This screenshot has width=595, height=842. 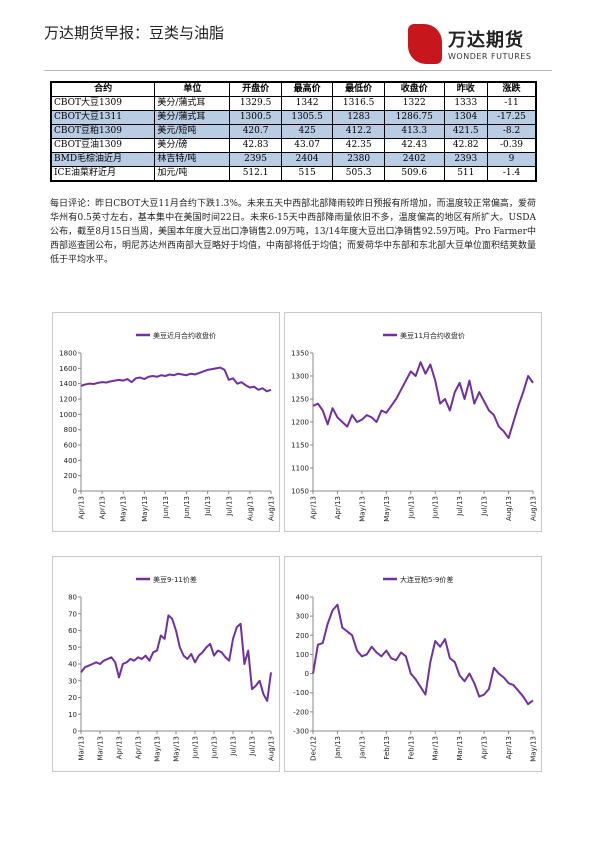 What do you see at coordinates (68, 415) in the screenshot?
I see `y-tick-label: 1000` at bounding box center [68, 415].